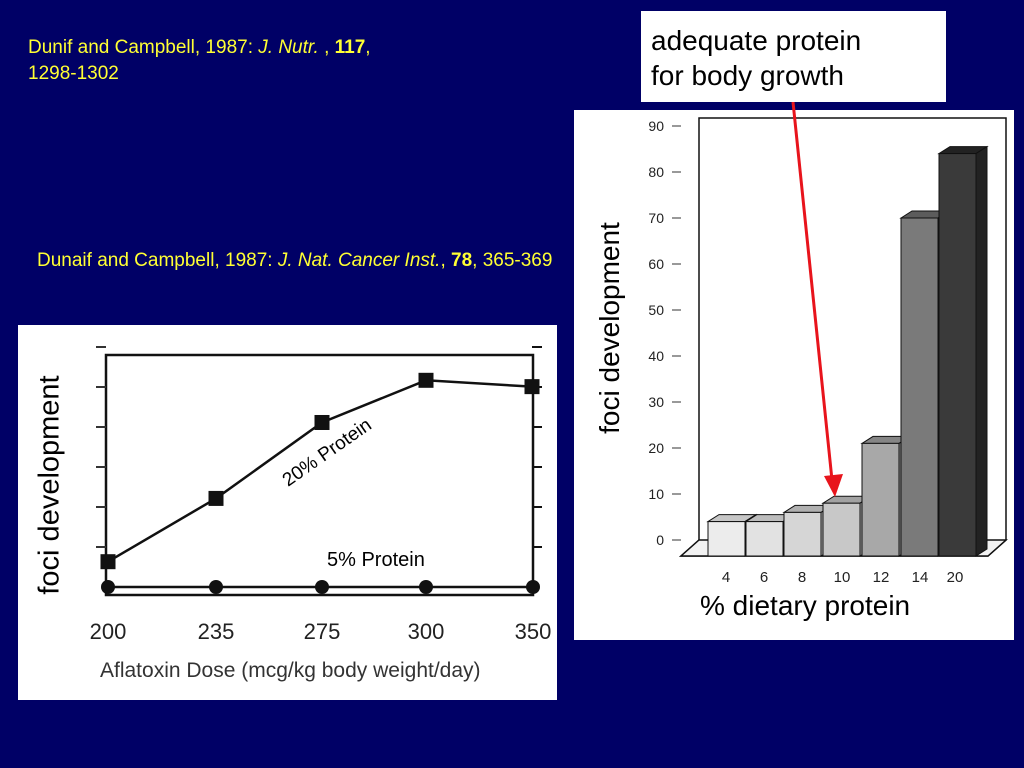 The width and height of the screenshot is (1024, 768). I want to click on bar-chart-bars, so click(847, 351).